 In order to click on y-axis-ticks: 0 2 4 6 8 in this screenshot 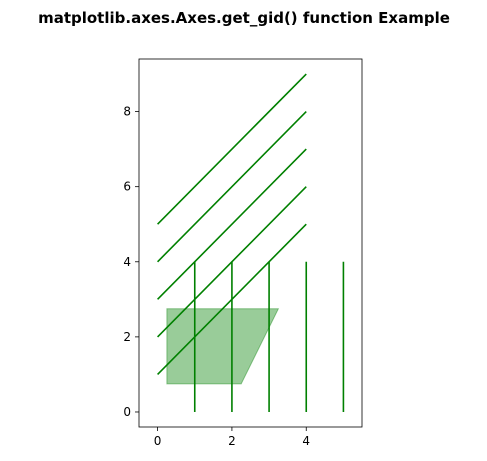, I will do `click(131, 262)`.